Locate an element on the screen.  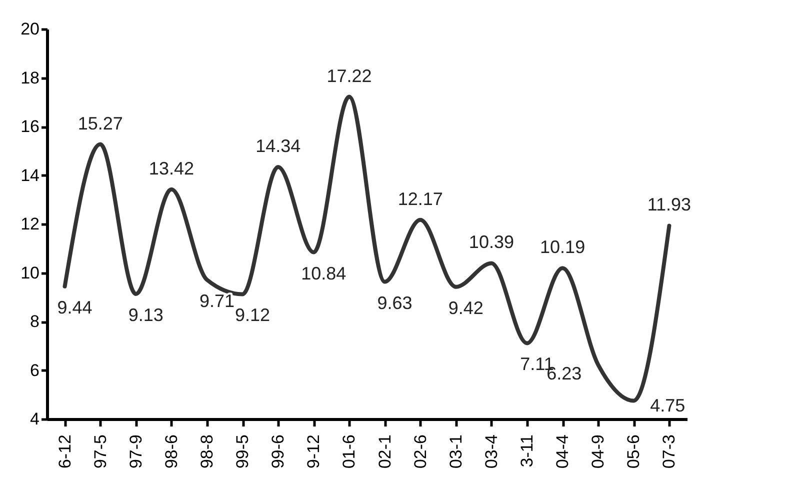
x-tick-label: 04-4 is located at coordinates (562, 451).